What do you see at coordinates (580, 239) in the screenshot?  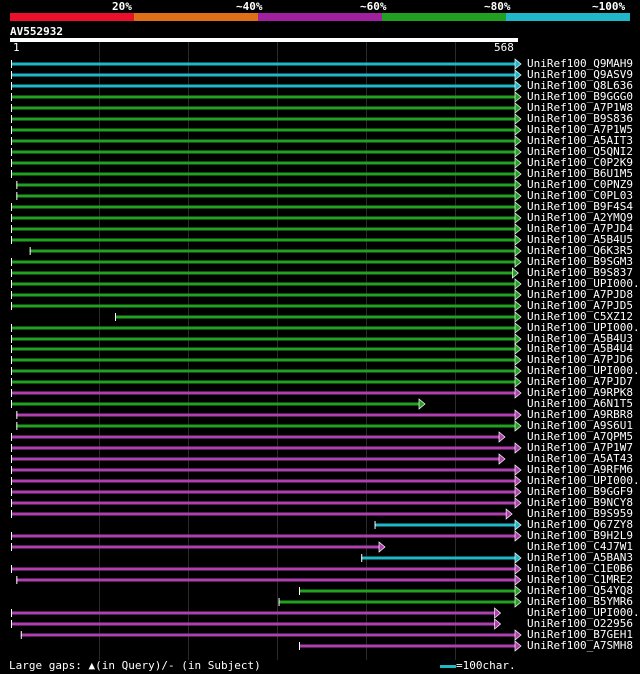 I see `hit-label: UniRef100_A5B4U5` at bounding box center [580, 239].